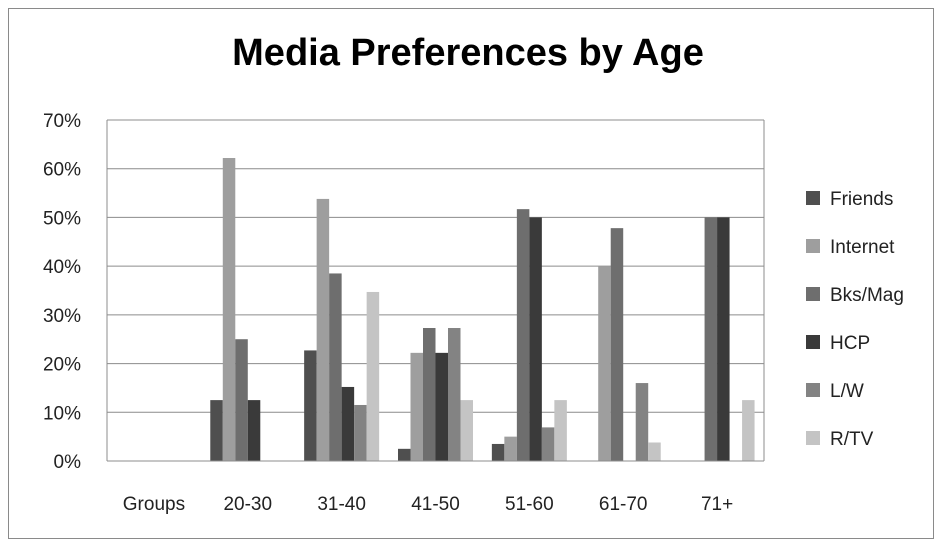 The height and width of the screenshot is (541, 936). Describe the element at coordinates (62, 218) in the screenshot. I see `y-tick-label: 50%` at that location.